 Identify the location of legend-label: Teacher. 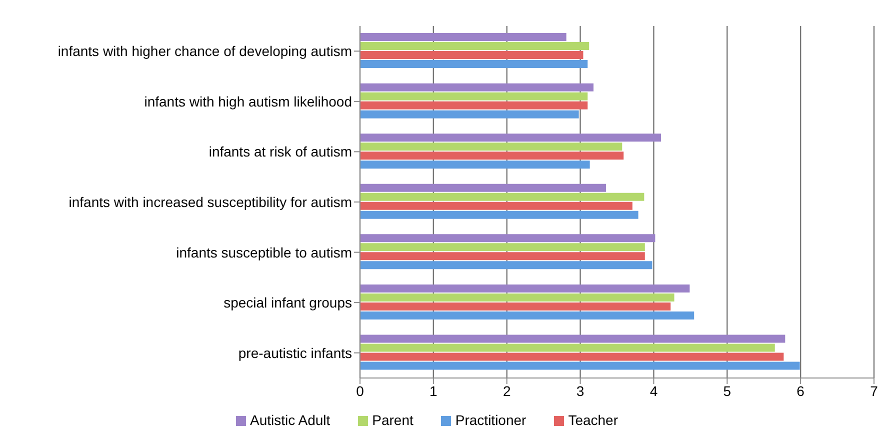
(593, 420).